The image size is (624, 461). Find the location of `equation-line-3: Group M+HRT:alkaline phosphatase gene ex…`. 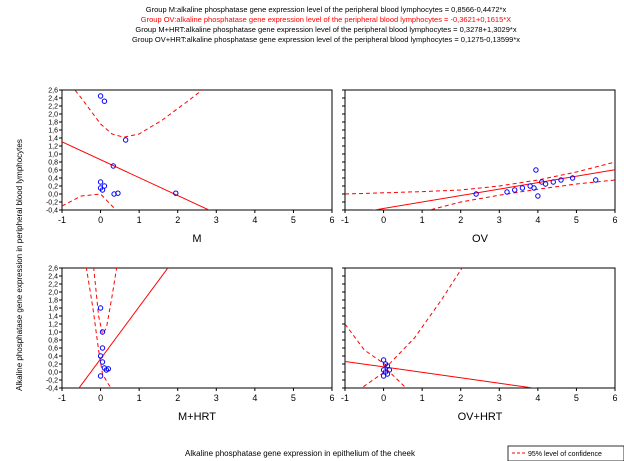

equation-line-3: Group M+HRT:alkaline phosphatase gene ex… is located at coordinates (325, 29).